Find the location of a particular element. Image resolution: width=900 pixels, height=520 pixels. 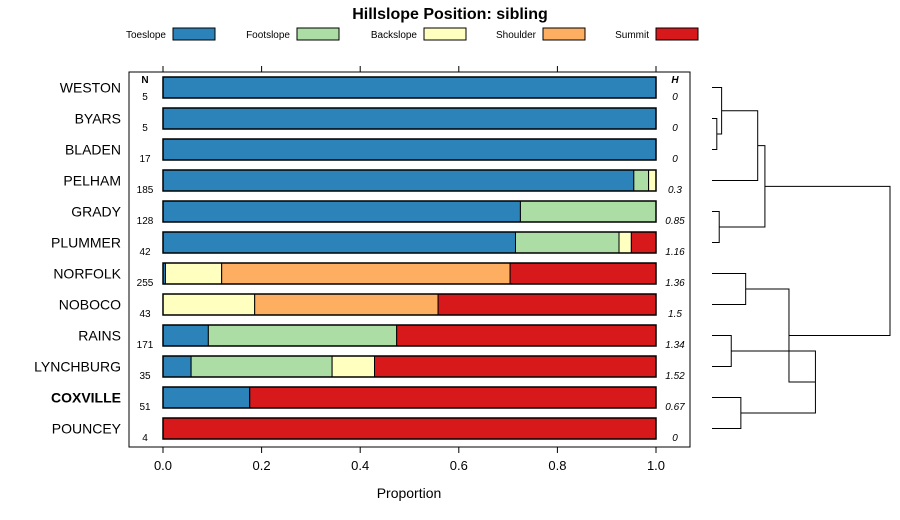

category-label: LYNCHBURG is located at coordinates (77, 367).